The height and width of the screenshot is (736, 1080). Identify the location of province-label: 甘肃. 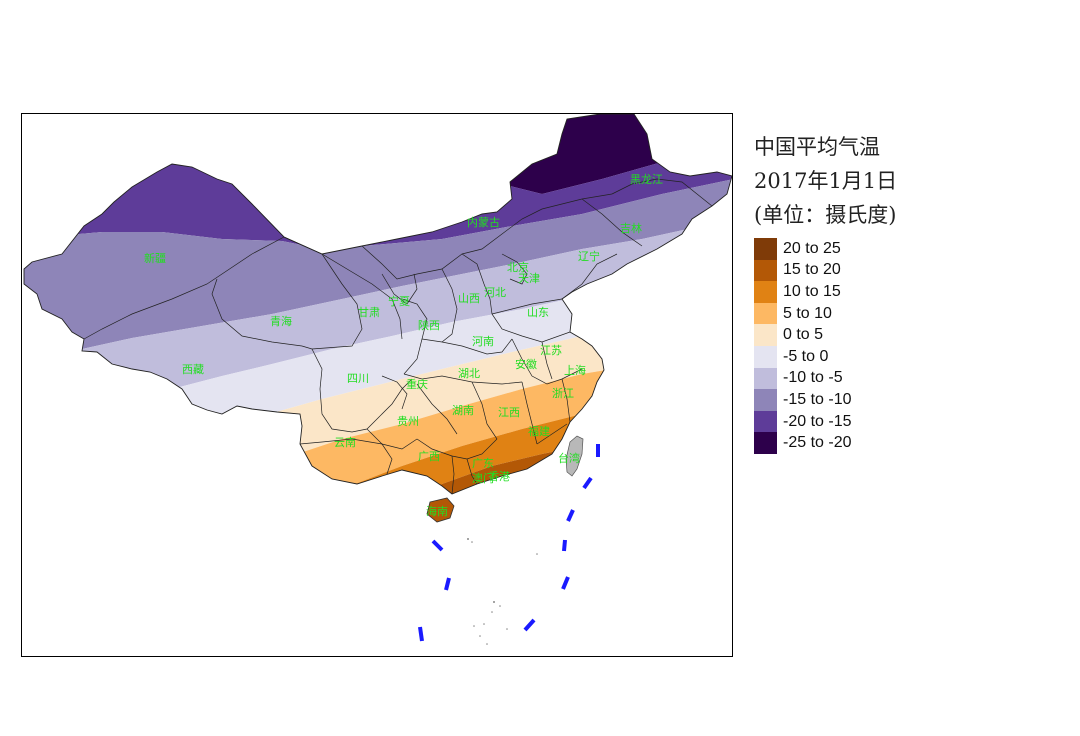
(369, 312).